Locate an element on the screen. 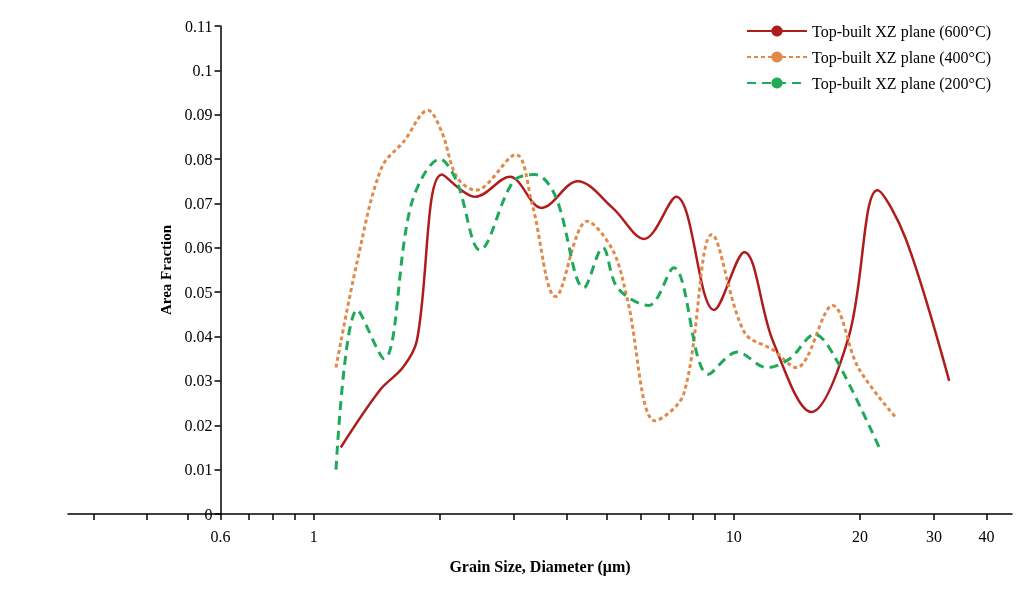  y-tick-label: 0.07 is located at coordinates (198, 203).